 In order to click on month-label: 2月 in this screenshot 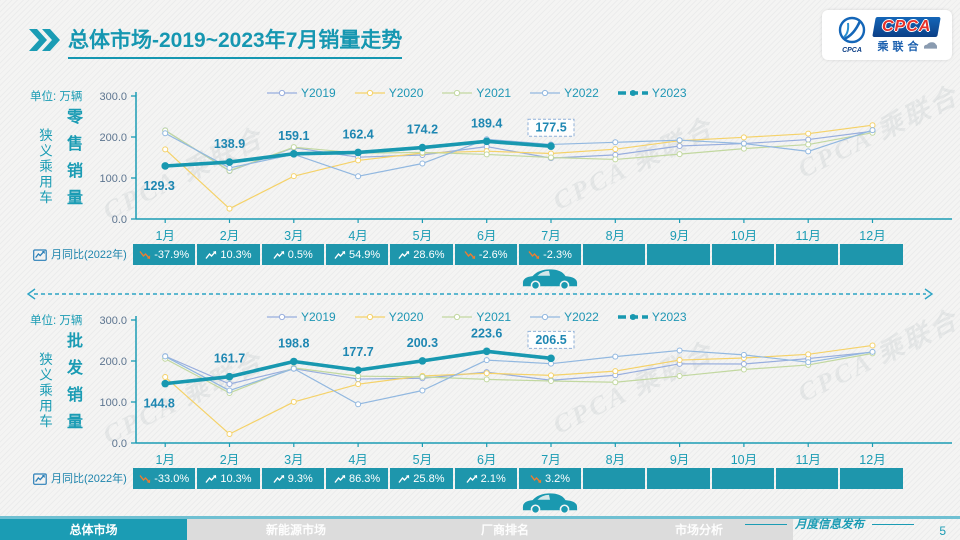, I will do `click(229, 460)`.